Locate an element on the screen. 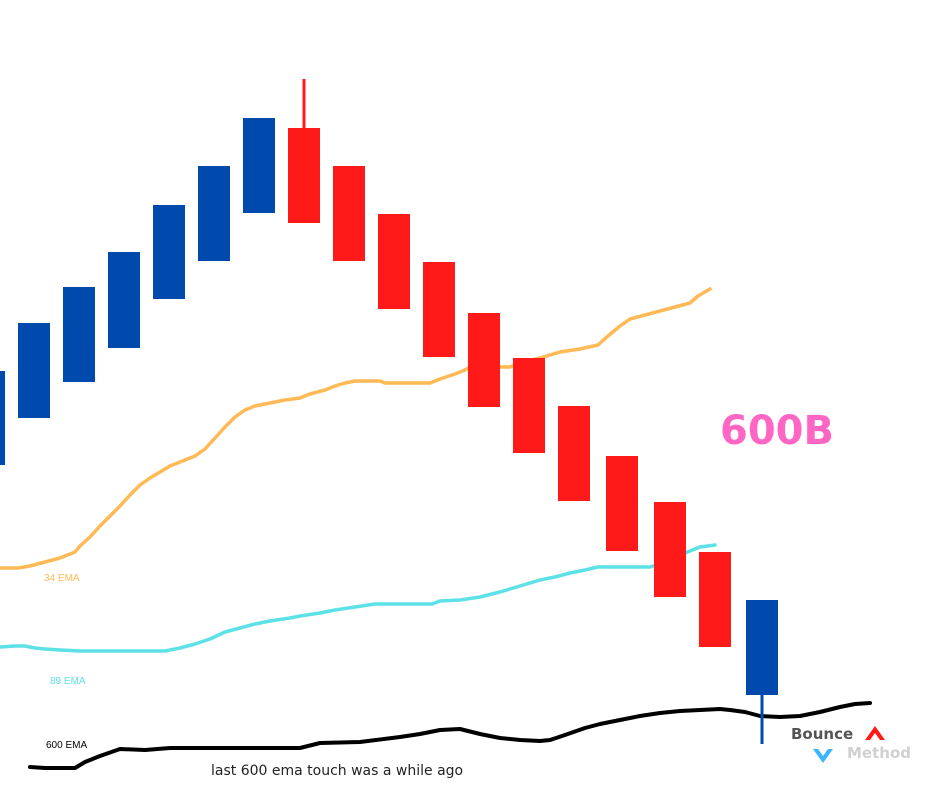 This screenshot has height=788, width=940. up-chevron-icon is located at coordinates (875, 733).